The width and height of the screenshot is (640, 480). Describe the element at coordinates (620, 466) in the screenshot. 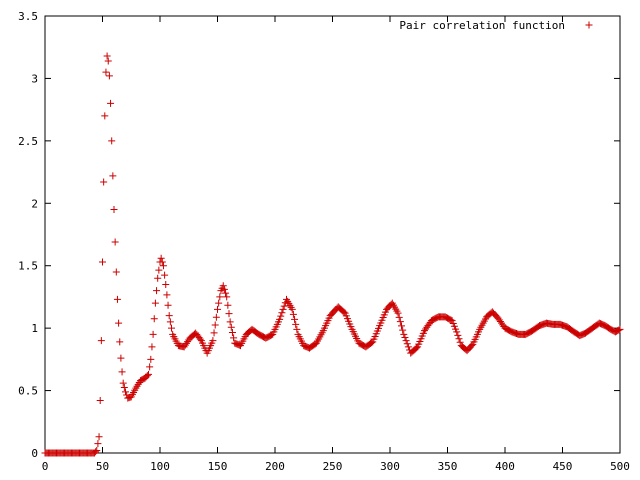

I see `x-tick-label: 500` at that location.